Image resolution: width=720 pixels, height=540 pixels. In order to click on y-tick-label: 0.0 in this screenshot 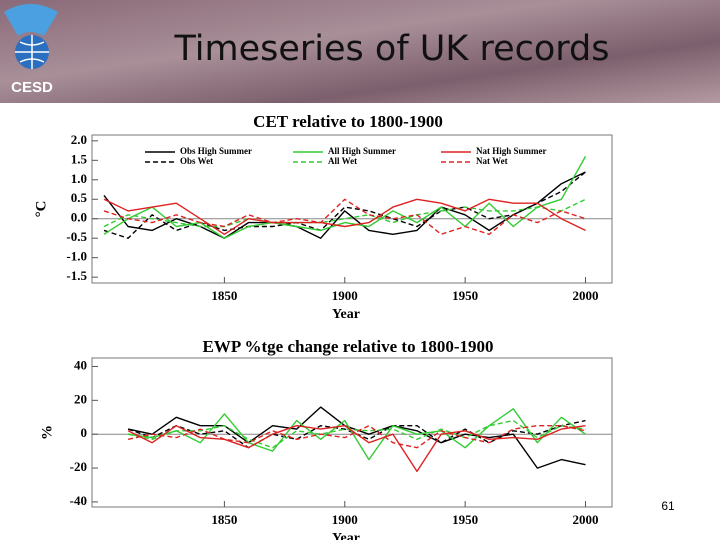, I will do `click(79, 217)`.